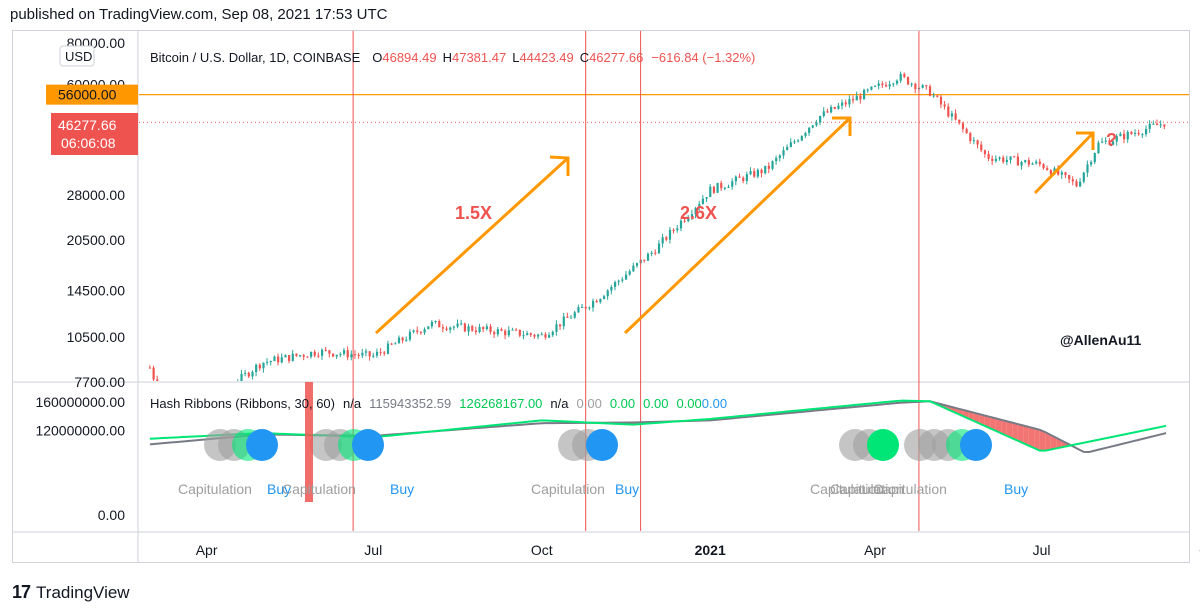 This screenshot has width=1200, height=616. Describe the element at coordinates (71, 592) in the screenshot. I see `footer-brand: 17 TradingView` at that location.